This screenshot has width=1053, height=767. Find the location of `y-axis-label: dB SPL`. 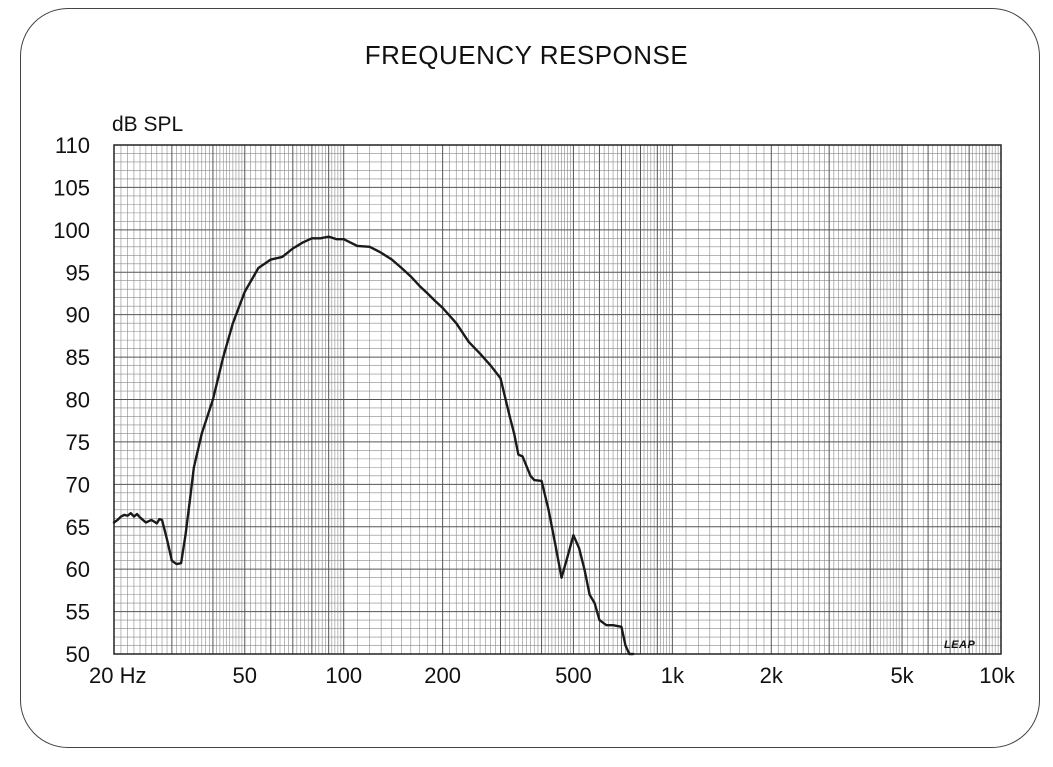

y-axis-label: dB SPL is located at coordinates (148, 124).